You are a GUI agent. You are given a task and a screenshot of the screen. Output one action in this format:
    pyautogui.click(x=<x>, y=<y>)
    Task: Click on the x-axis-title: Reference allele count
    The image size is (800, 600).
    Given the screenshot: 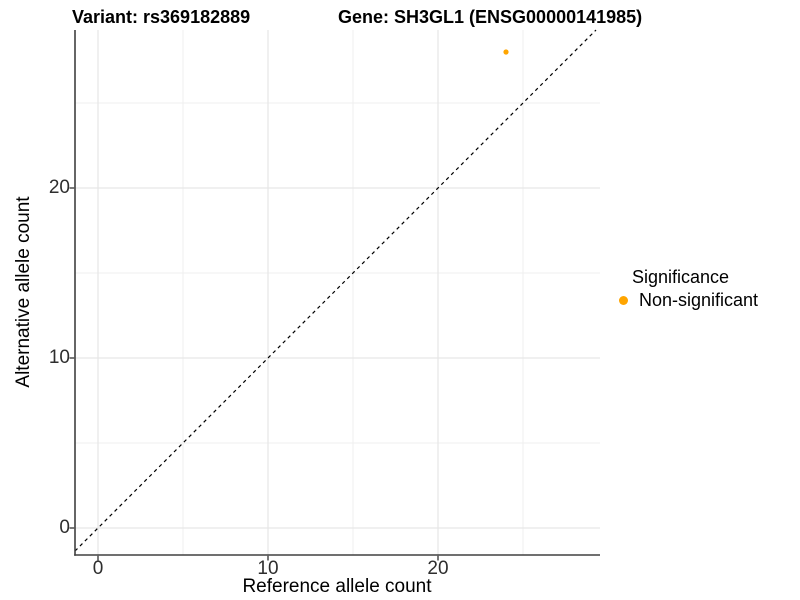 What is the action you would take?
    pyautogui.click(x=337, y=586)
    